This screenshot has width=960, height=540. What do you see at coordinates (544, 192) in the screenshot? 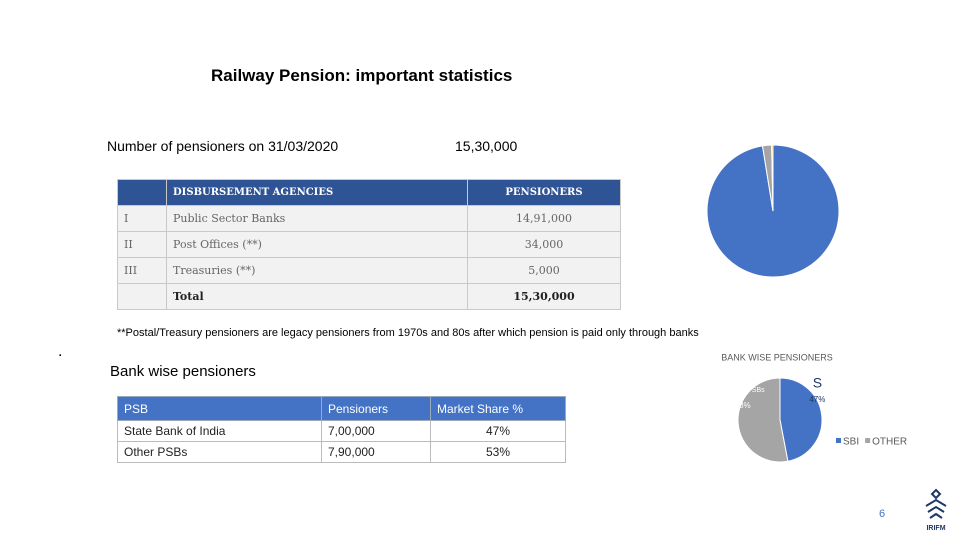
I see `header-cell: PENSIONERS` at bounding box center [544, 192].